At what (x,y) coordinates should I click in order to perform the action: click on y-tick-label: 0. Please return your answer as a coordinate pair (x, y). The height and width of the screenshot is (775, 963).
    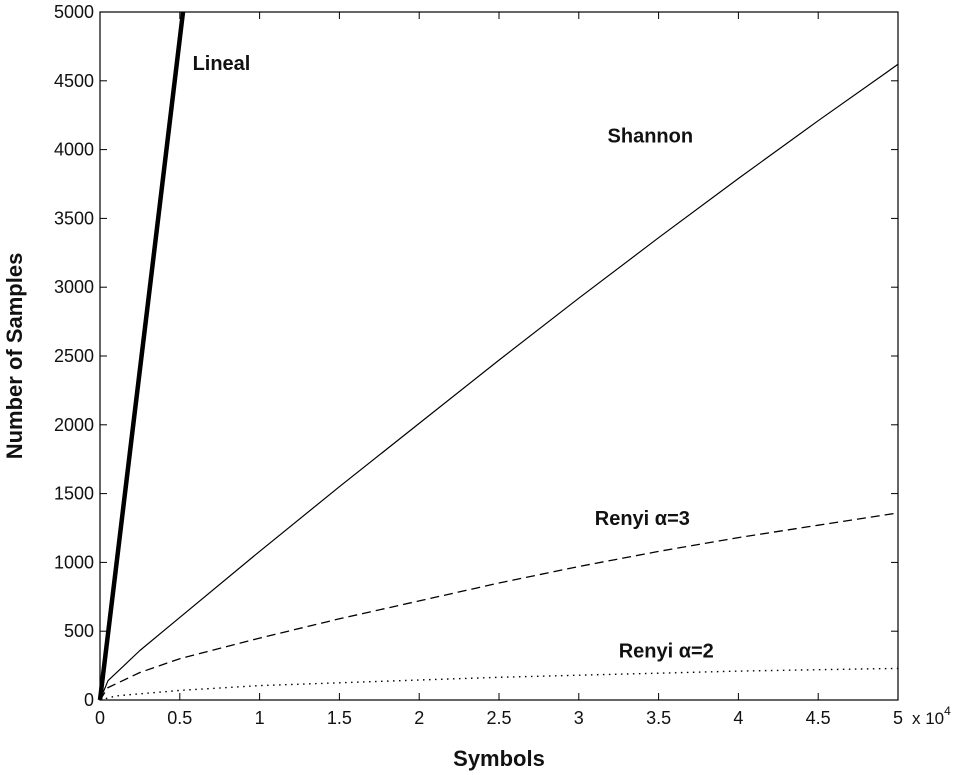
    Looking at the image, I should click on (89, 700).